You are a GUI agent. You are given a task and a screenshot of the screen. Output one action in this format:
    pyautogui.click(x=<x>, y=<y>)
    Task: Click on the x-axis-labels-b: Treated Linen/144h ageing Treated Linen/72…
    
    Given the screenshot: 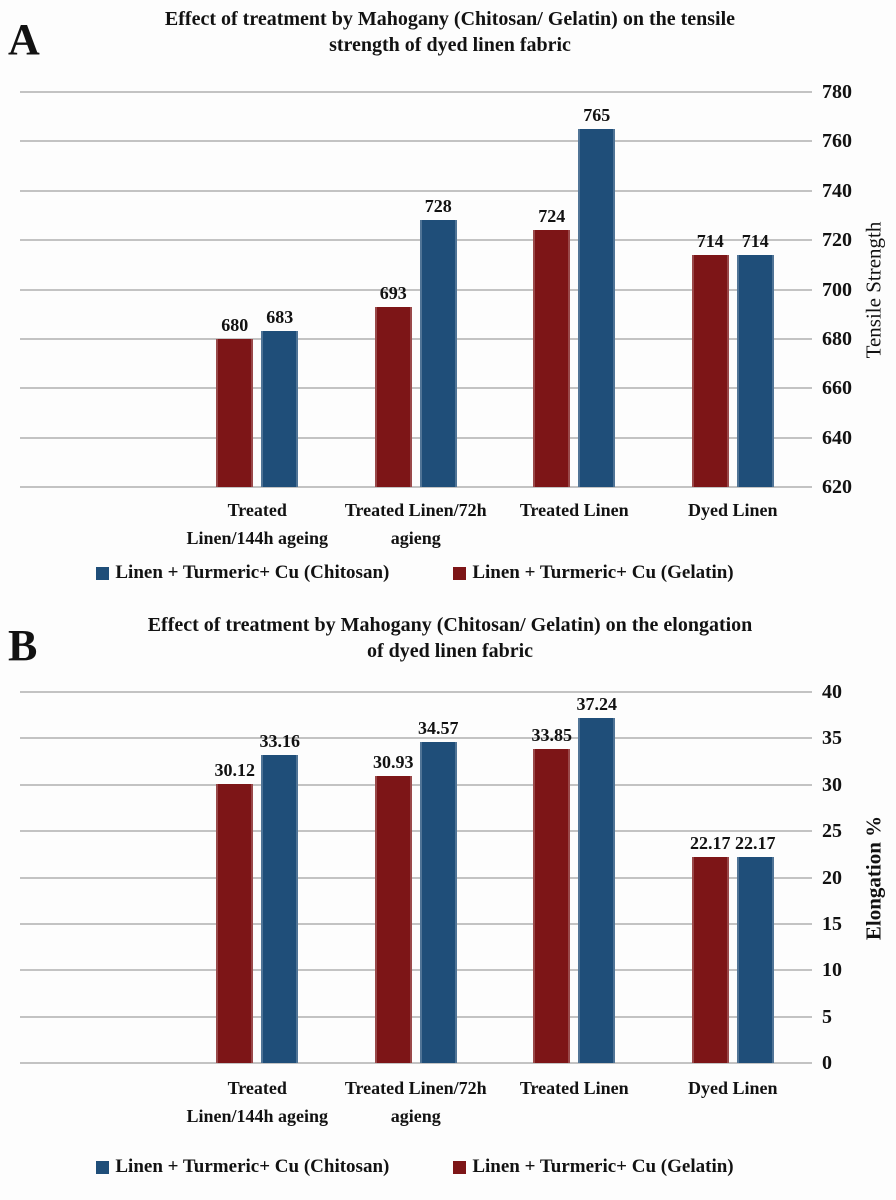 What is the action you would take?
    pyautogui.click(x=448, y=1104)
    